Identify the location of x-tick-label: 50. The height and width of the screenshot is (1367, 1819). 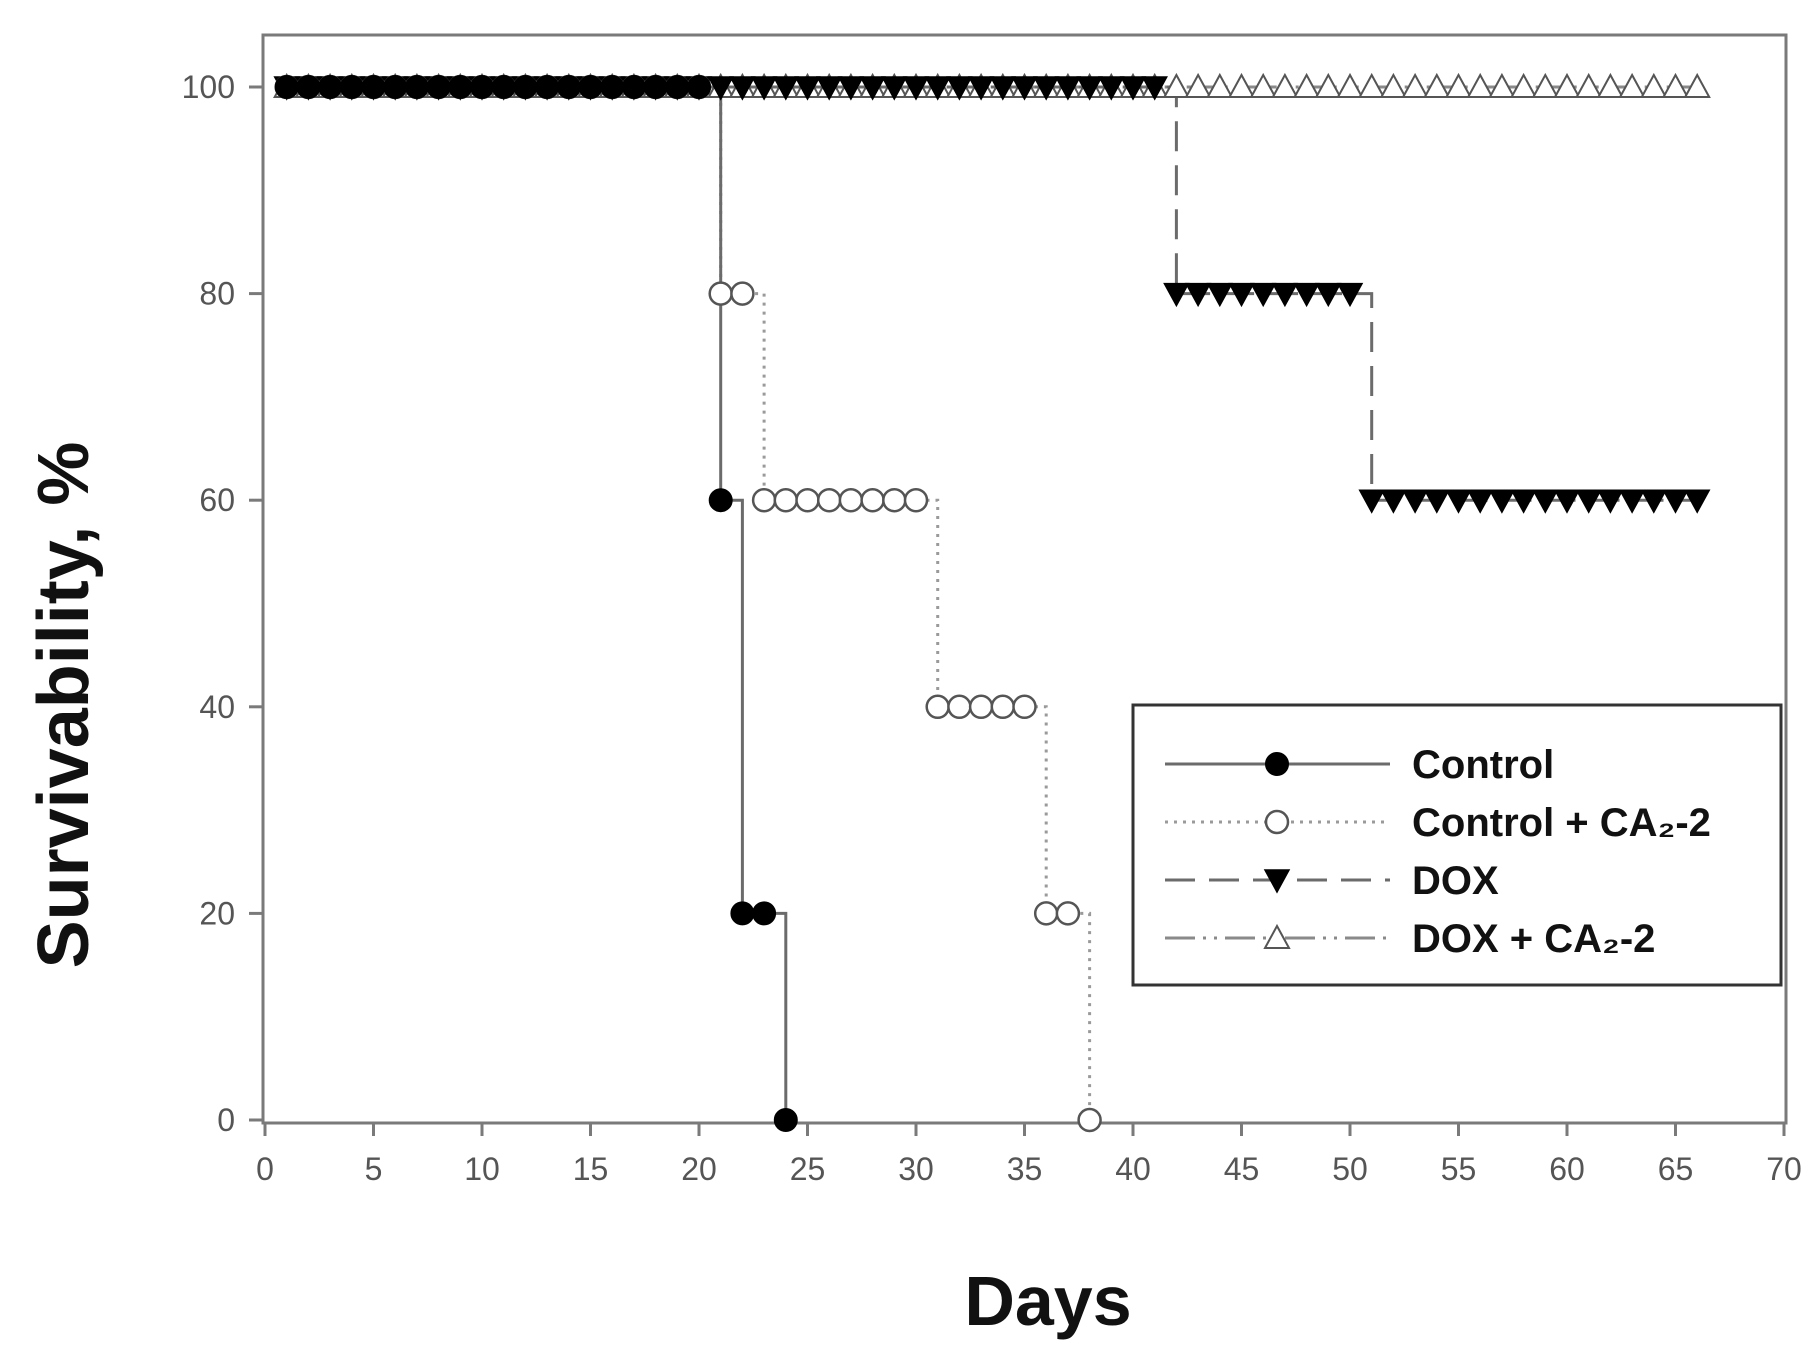
(1350, 1169).